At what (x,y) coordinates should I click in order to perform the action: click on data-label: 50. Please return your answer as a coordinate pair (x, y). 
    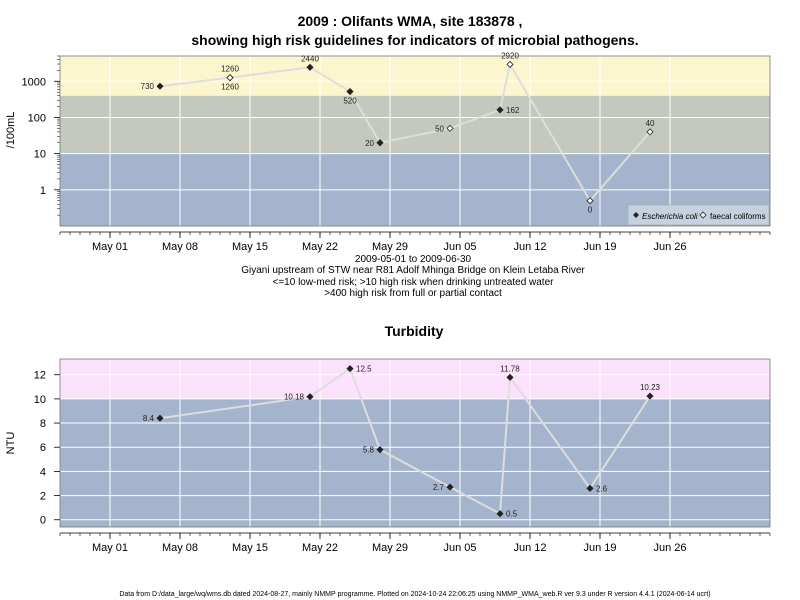
    Looking at the image, I should click on (439, 128).